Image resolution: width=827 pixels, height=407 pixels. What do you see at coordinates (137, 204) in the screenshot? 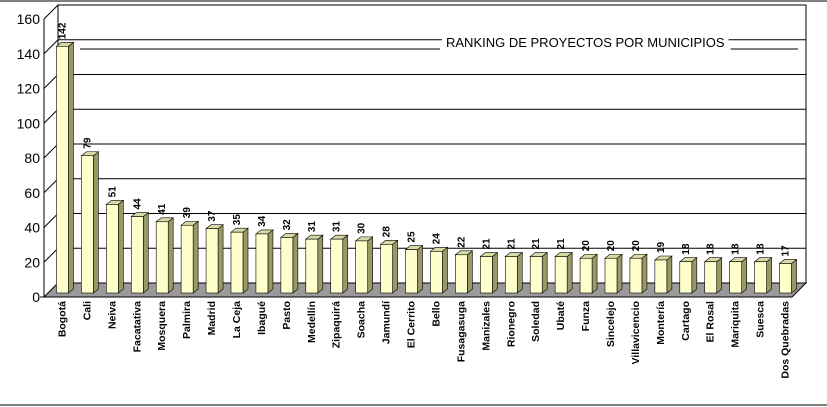
I see `data-label: 44` at bounding box center [137, 204].